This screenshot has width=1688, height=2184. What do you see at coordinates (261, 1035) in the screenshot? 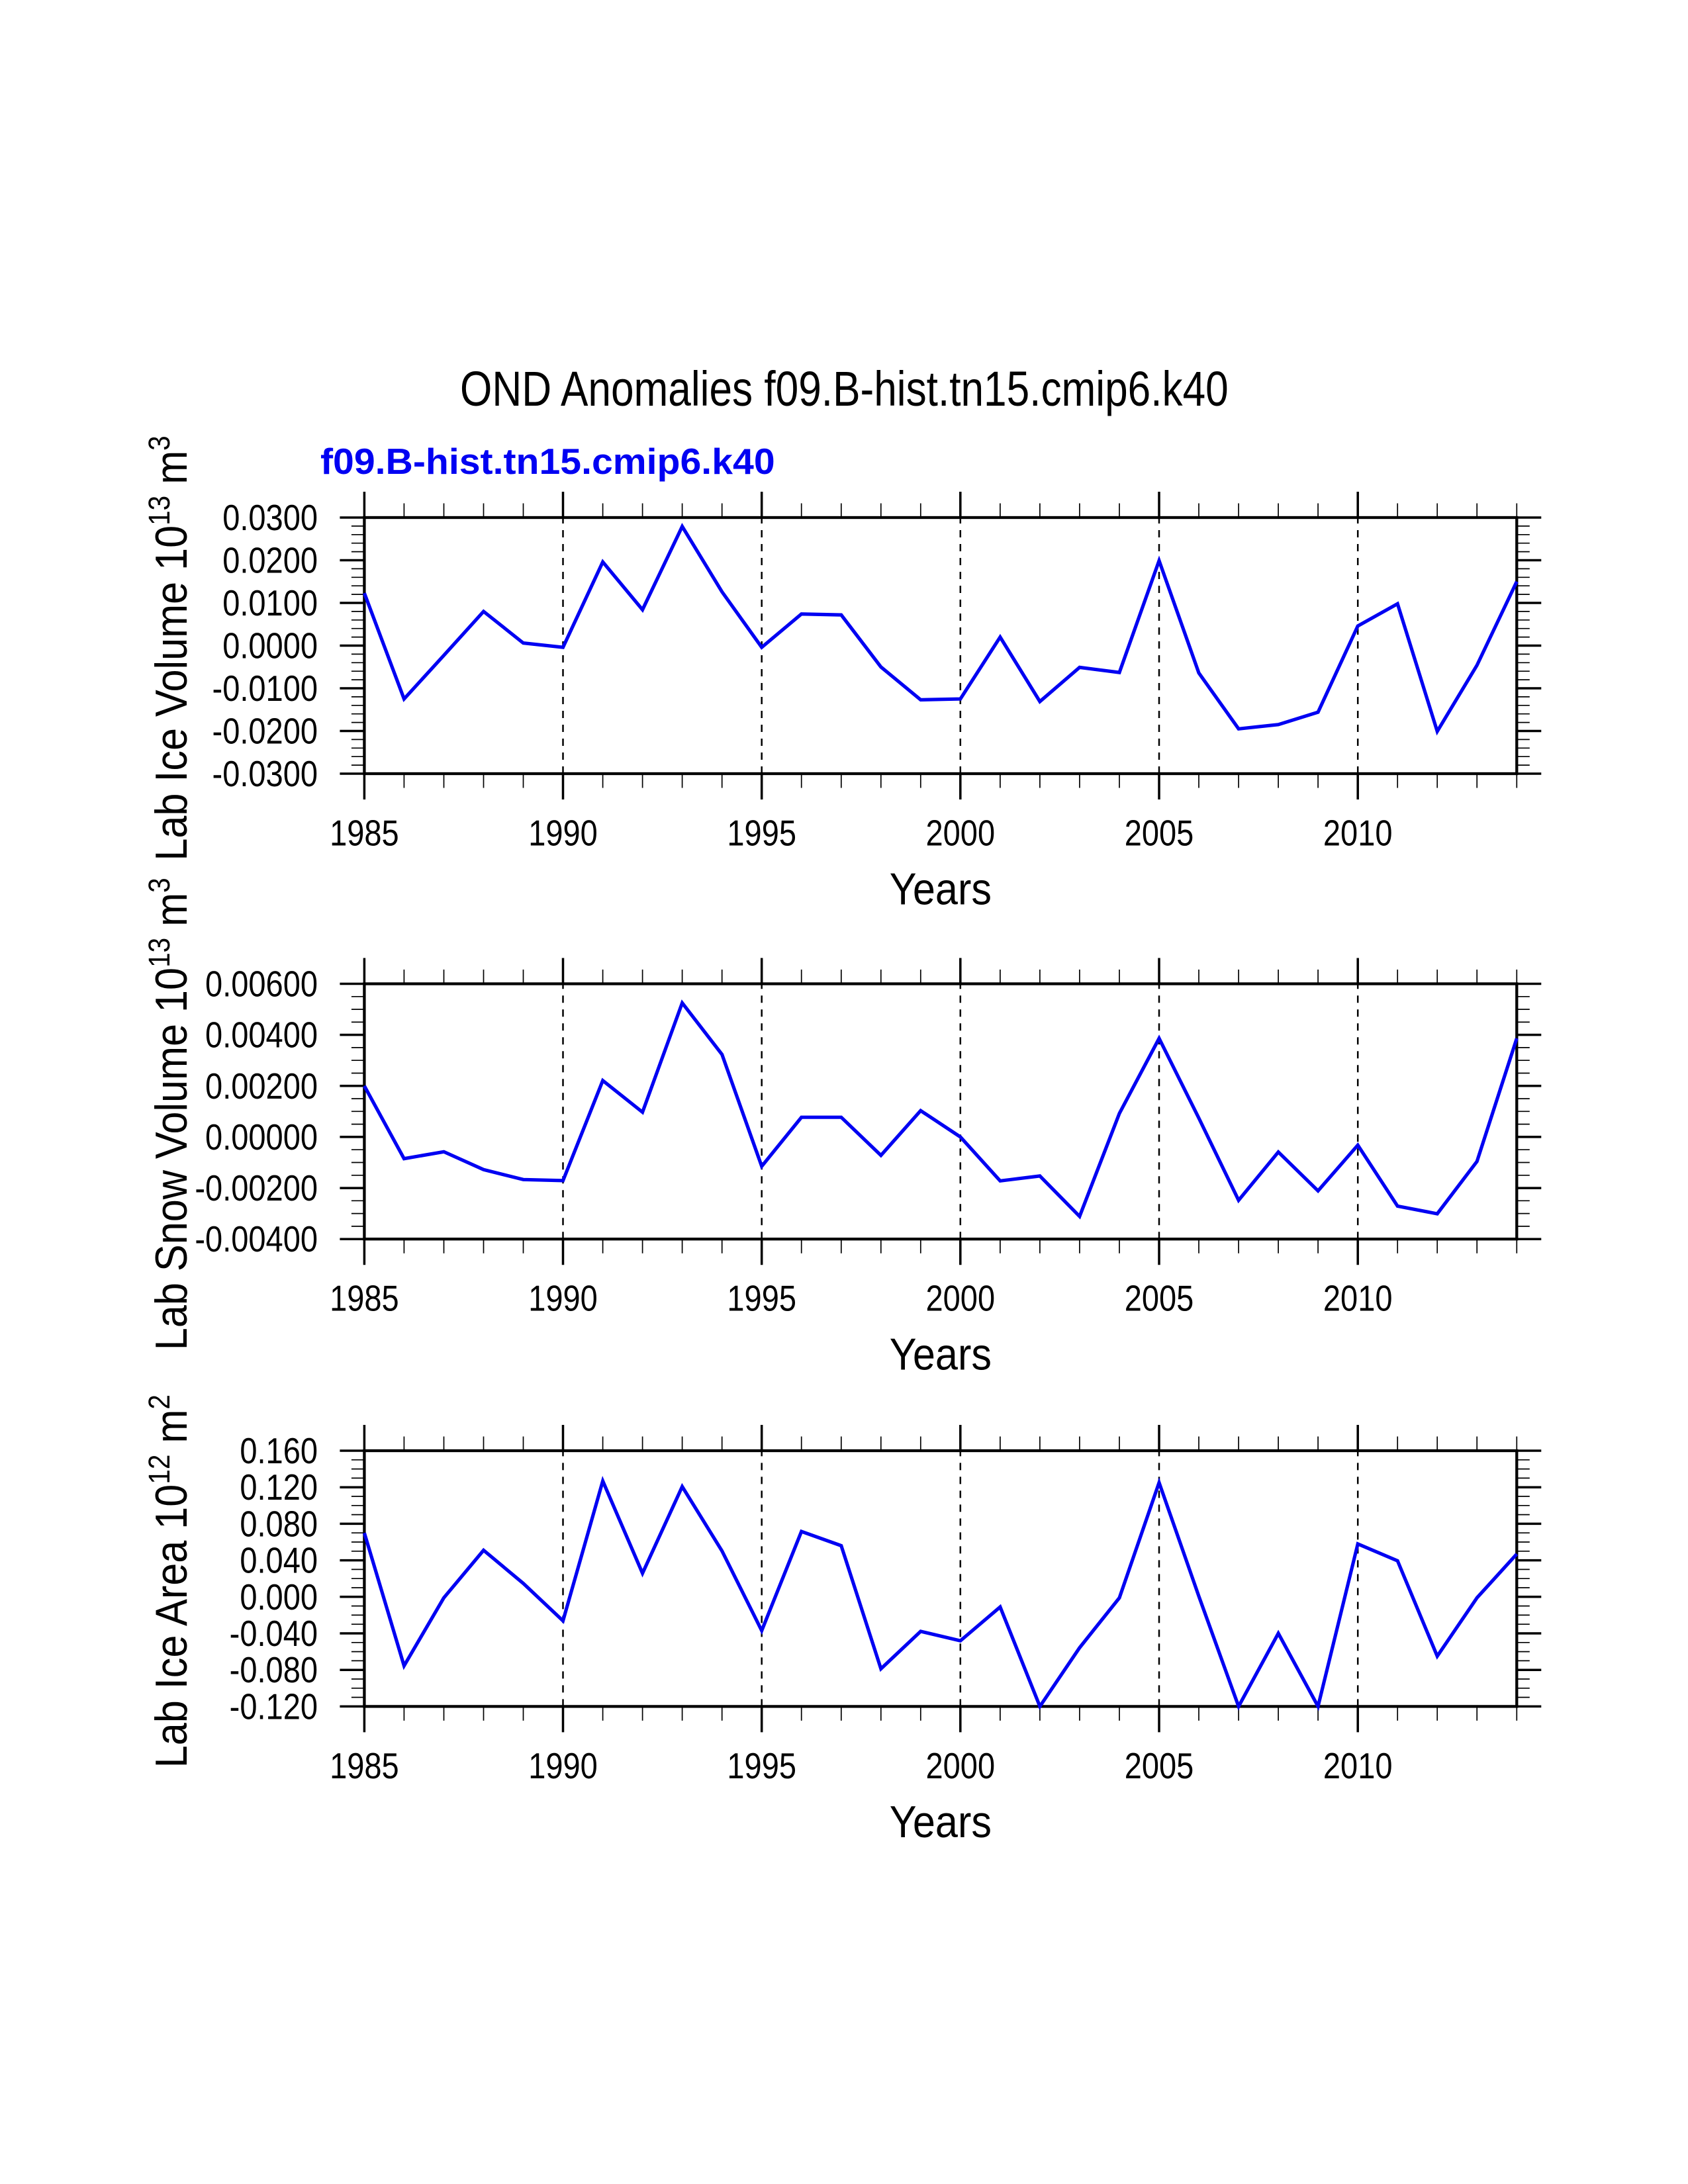
I see `svg-text: 0.00400` at bounding box center [261, 1035].